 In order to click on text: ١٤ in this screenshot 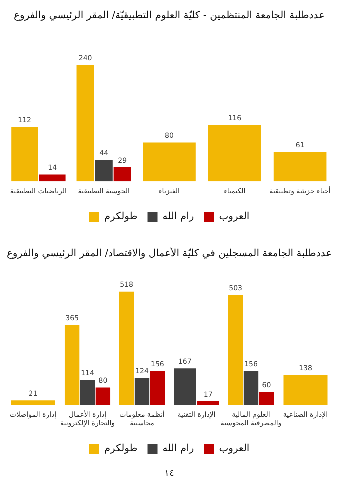, I will do `click(169, 473)`.